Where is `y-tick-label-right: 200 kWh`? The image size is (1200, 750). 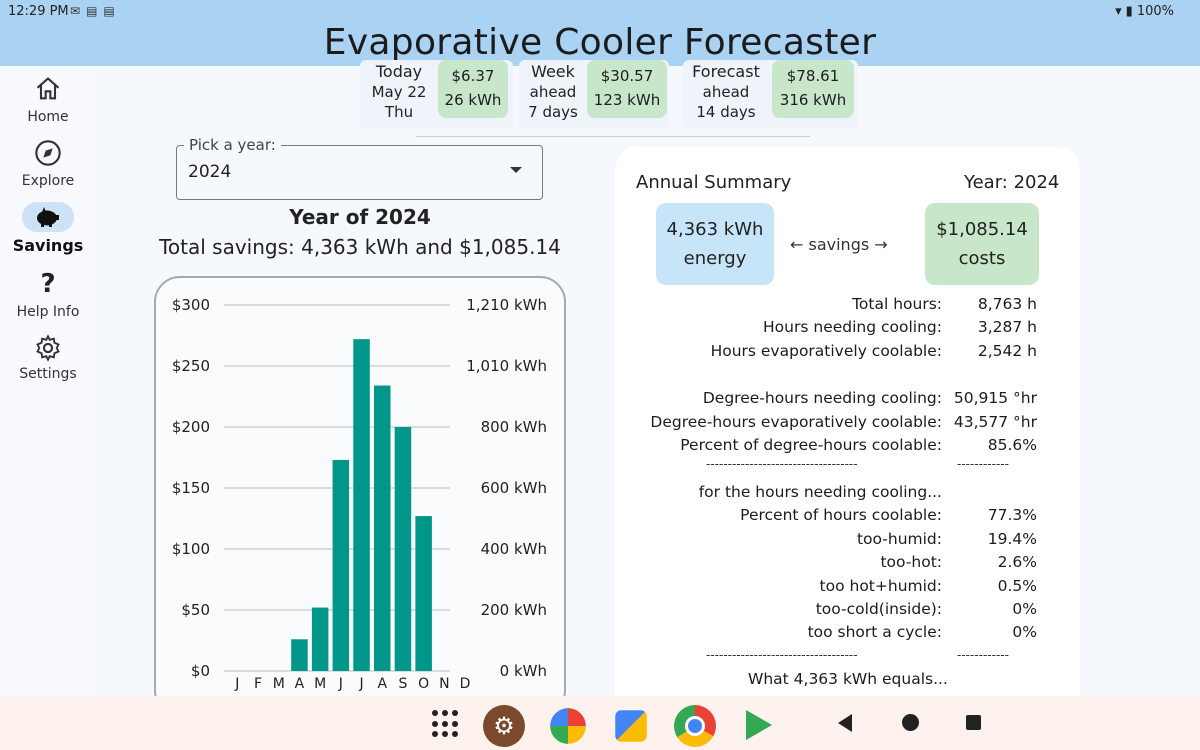 y-tick-label-right: 200 kWh is located at coordinates (514, 610).